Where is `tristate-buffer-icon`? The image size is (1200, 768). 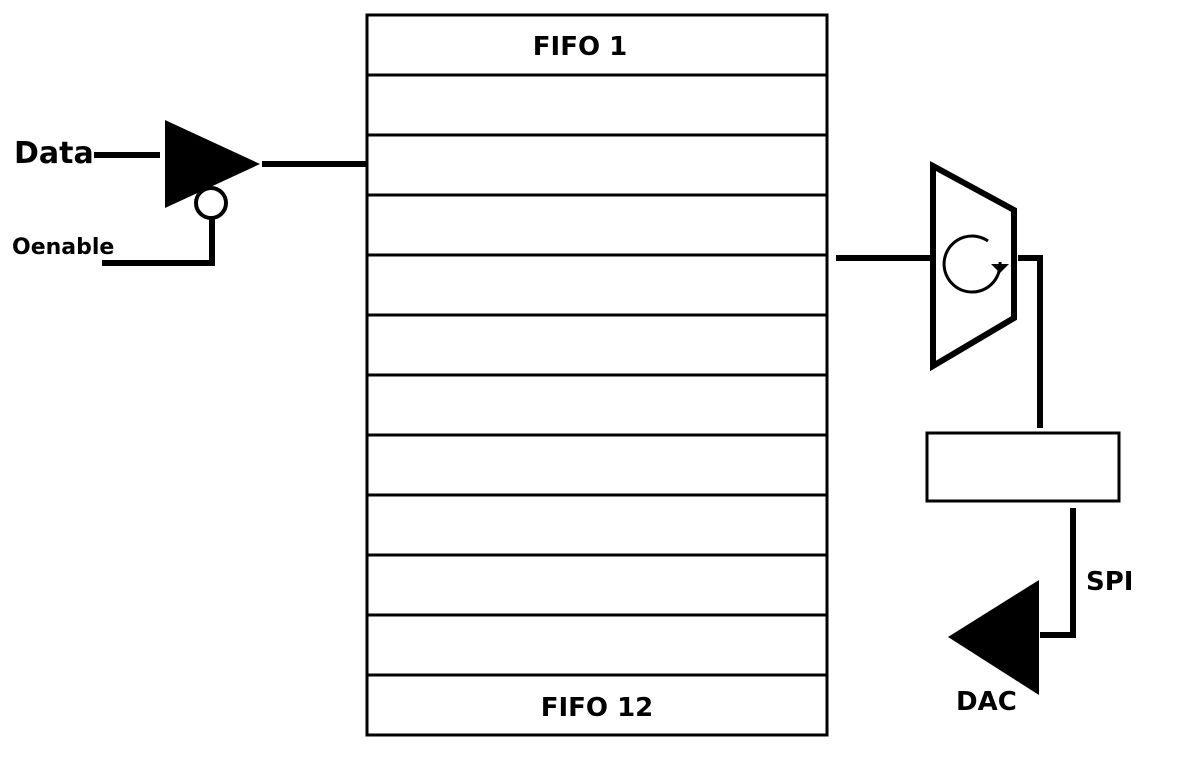 tristate-buffer-icon is located at coordinates (212, 164).